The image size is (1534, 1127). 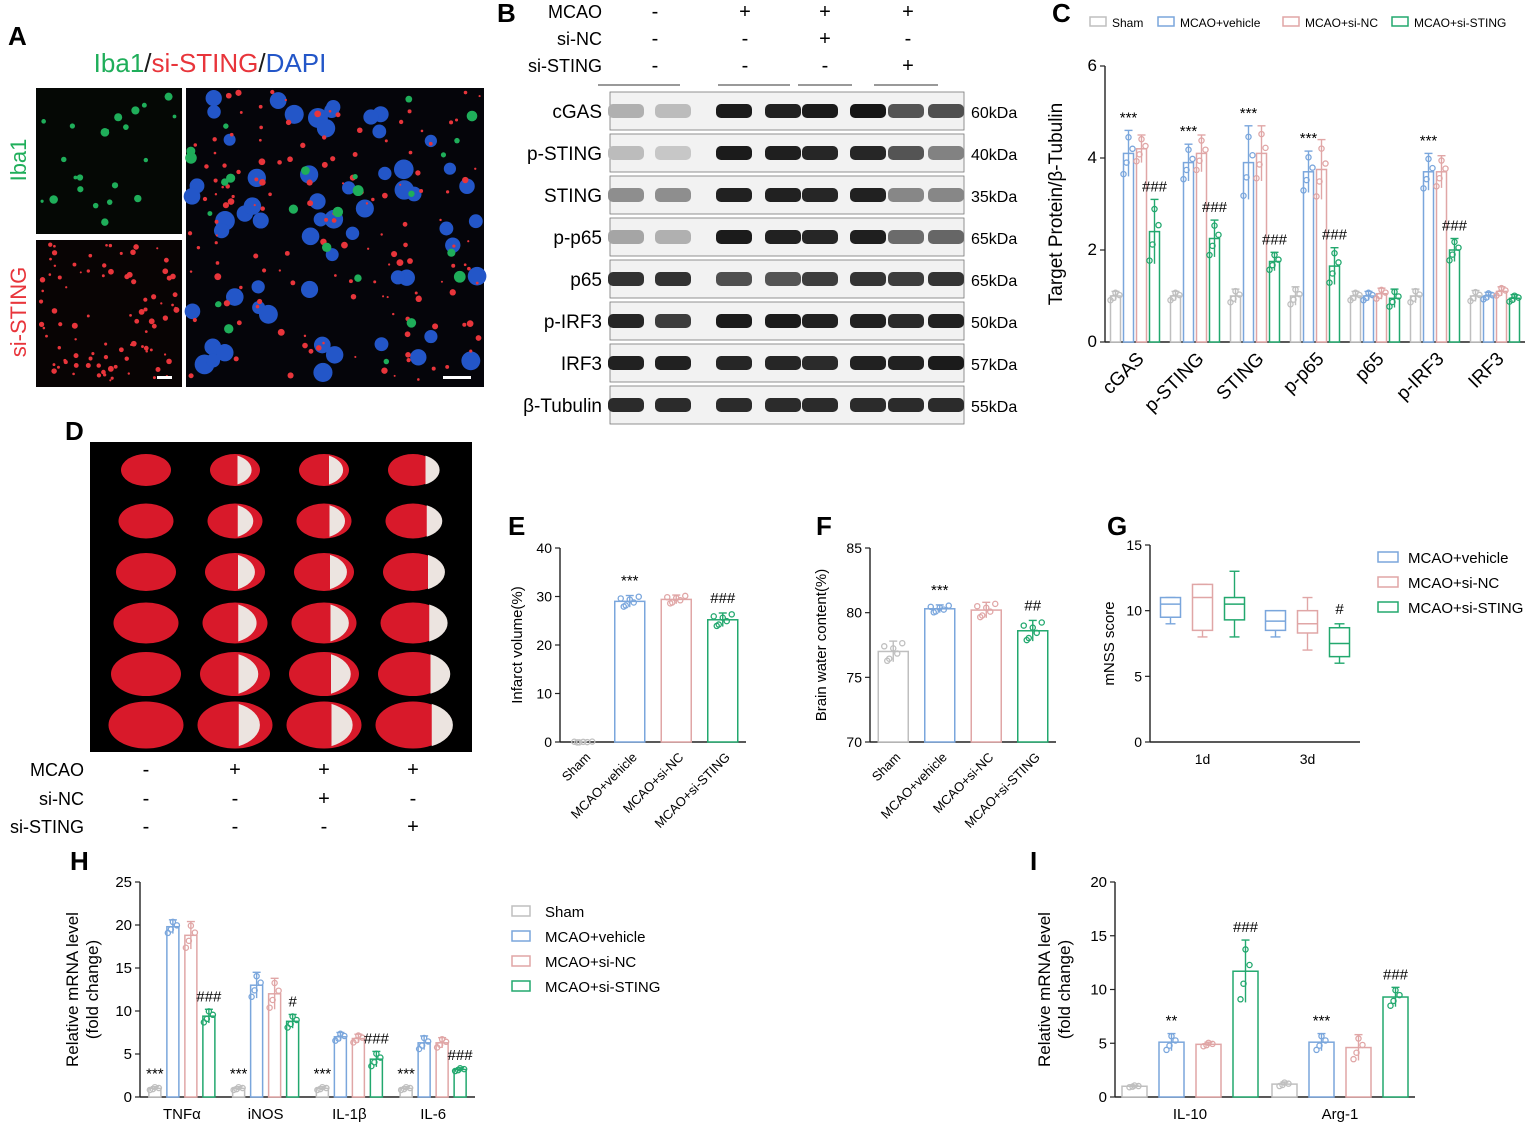 I want to click on y-axis-label: Brain water content(%), so click(x=821, y=645).